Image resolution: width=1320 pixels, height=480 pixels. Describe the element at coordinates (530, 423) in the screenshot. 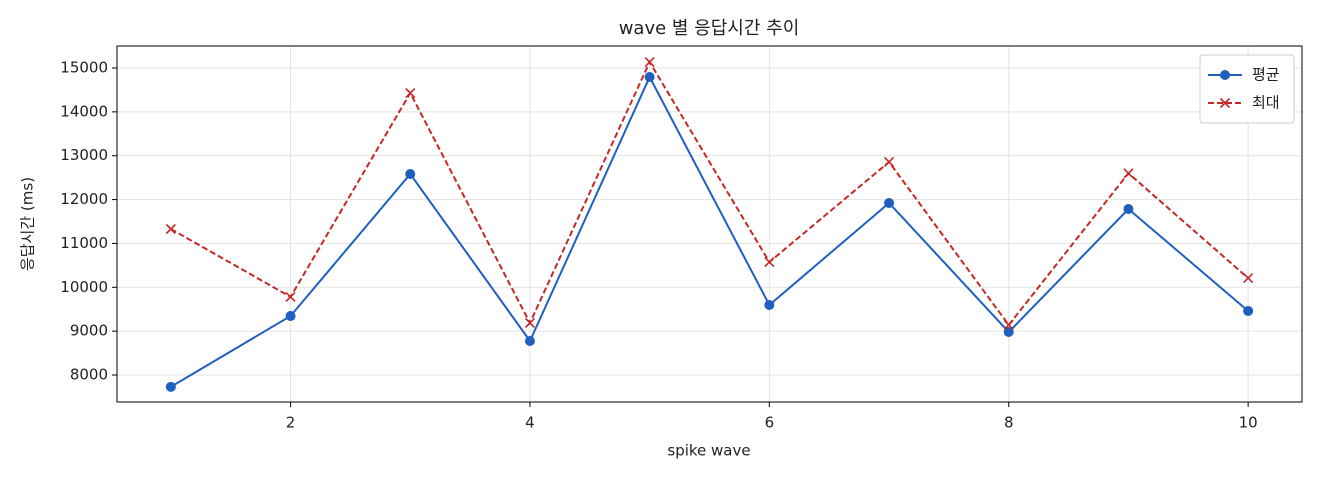

I see `x-tick-label: 4` at that location.